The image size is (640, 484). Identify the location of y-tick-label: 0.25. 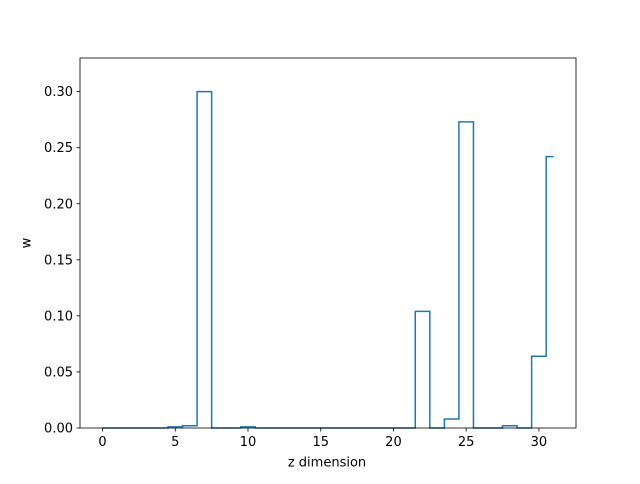
(58, 148).